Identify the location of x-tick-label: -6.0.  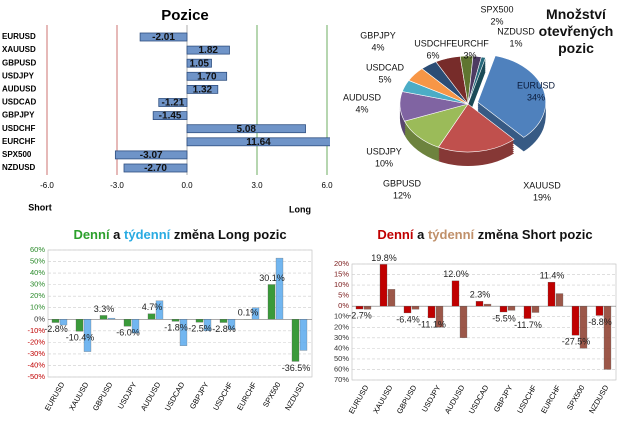
(47, 185).